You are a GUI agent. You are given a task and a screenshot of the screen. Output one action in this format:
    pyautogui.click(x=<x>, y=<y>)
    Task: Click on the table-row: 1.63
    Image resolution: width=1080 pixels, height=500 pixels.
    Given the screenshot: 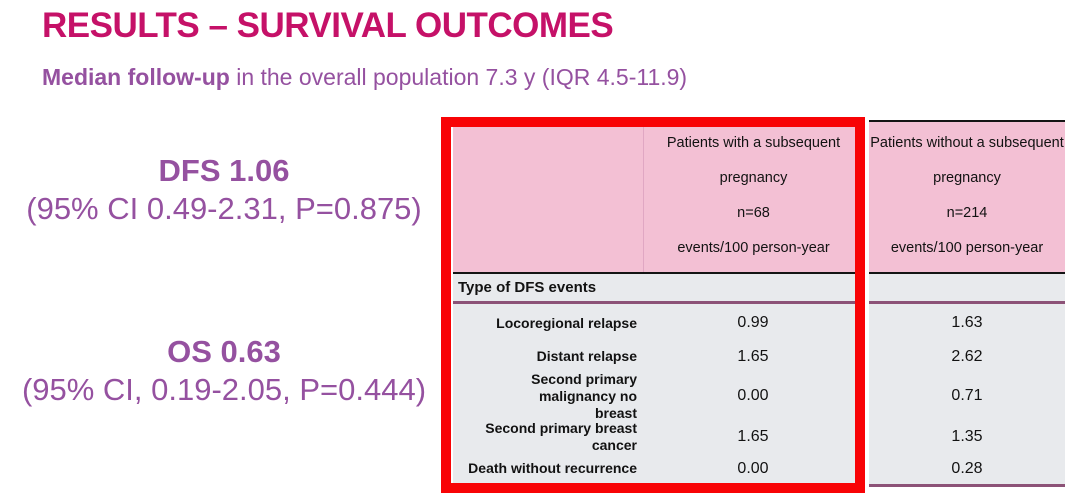 What is the action you would take?
    pyautogui.click(x=967, y=323)
    